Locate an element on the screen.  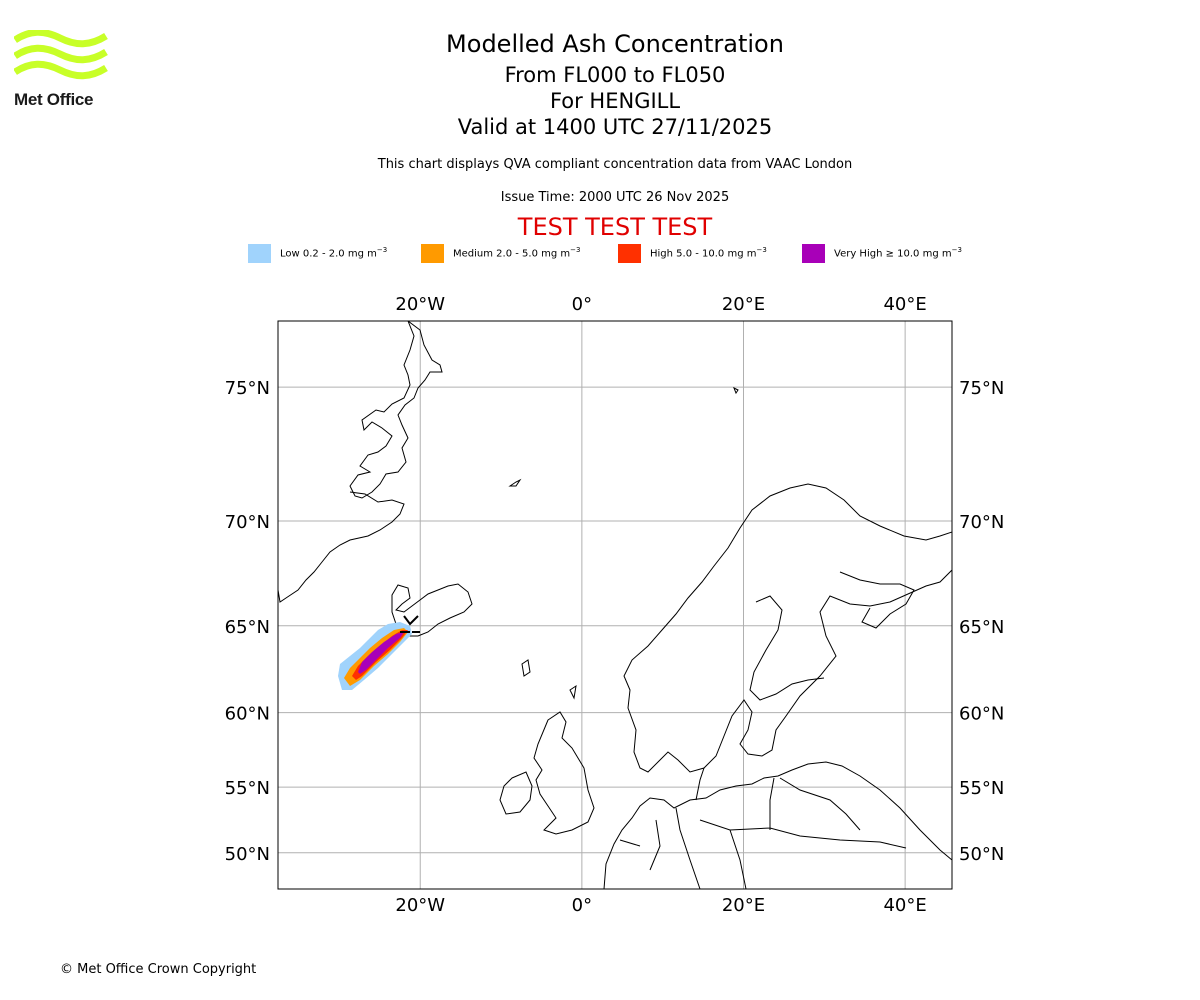
coastline-ireland is located at coordinates (516, 793).